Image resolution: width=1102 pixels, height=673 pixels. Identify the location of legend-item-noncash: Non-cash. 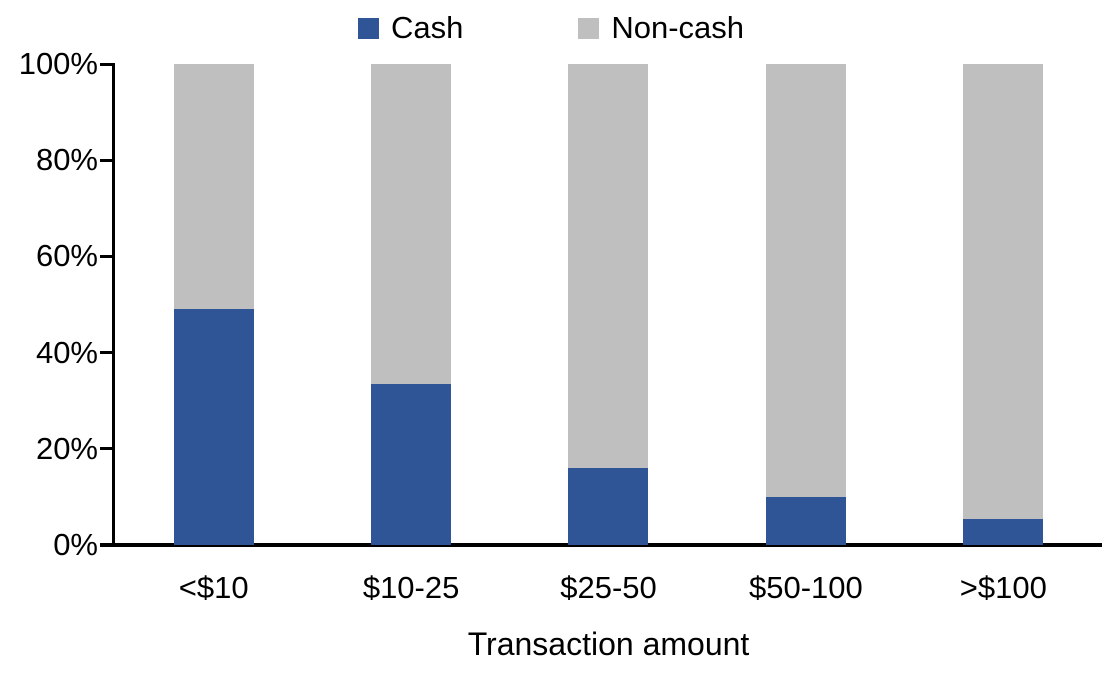
(661, 28).